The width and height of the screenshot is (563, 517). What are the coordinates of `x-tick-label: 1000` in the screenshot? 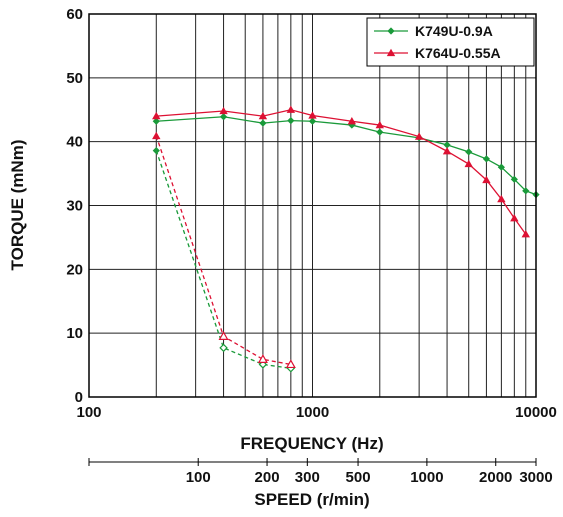 It's located at (312, 412).